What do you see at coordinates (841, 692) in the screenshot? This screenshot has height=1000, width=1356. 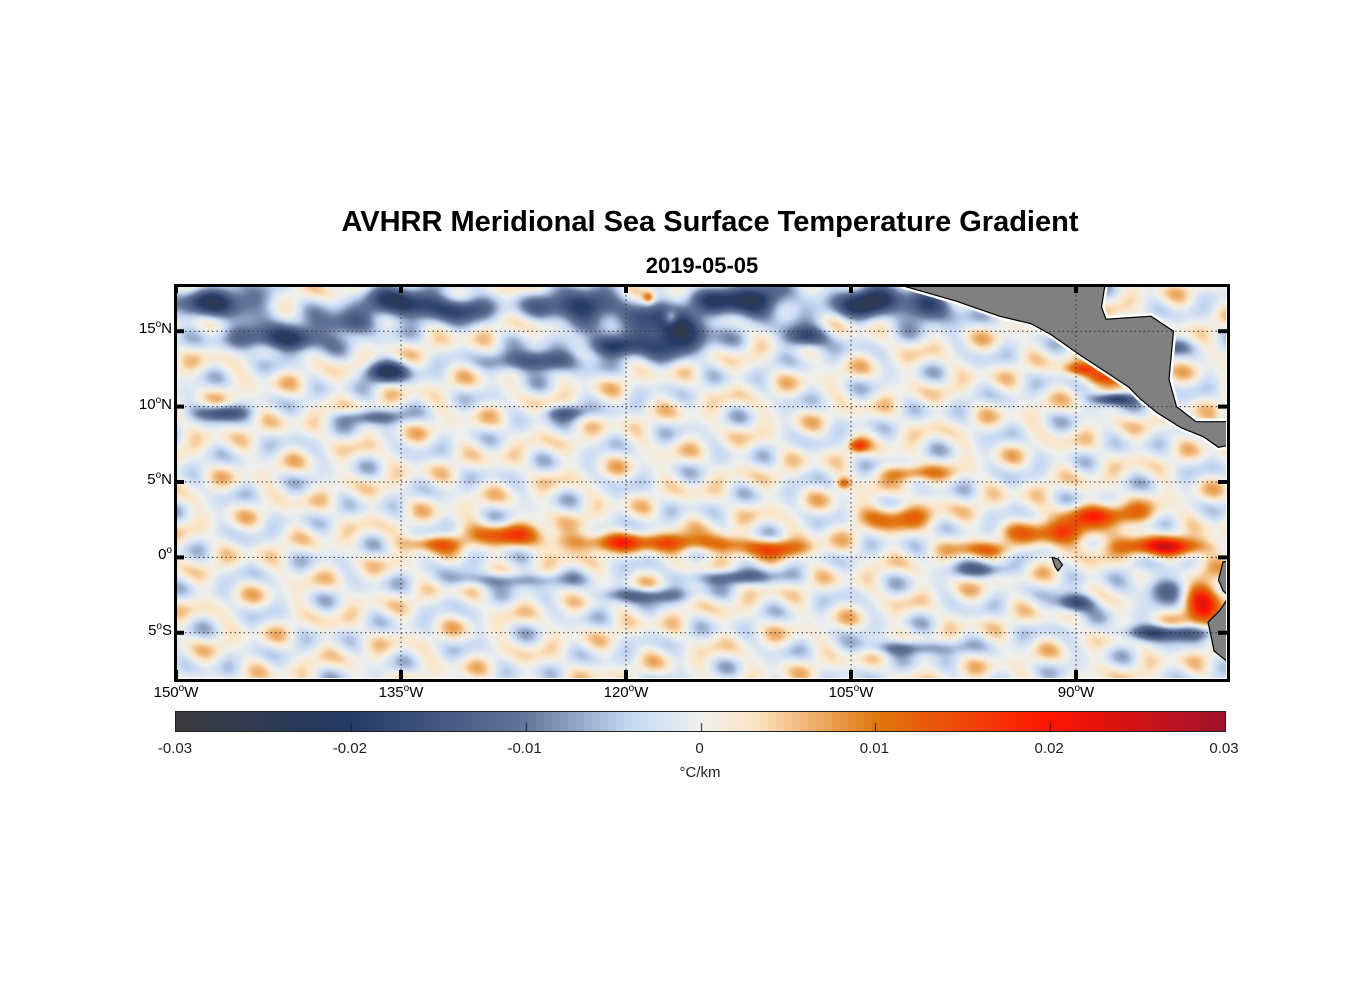 I see `tick-number: 105` at bounding box center [841, 692].